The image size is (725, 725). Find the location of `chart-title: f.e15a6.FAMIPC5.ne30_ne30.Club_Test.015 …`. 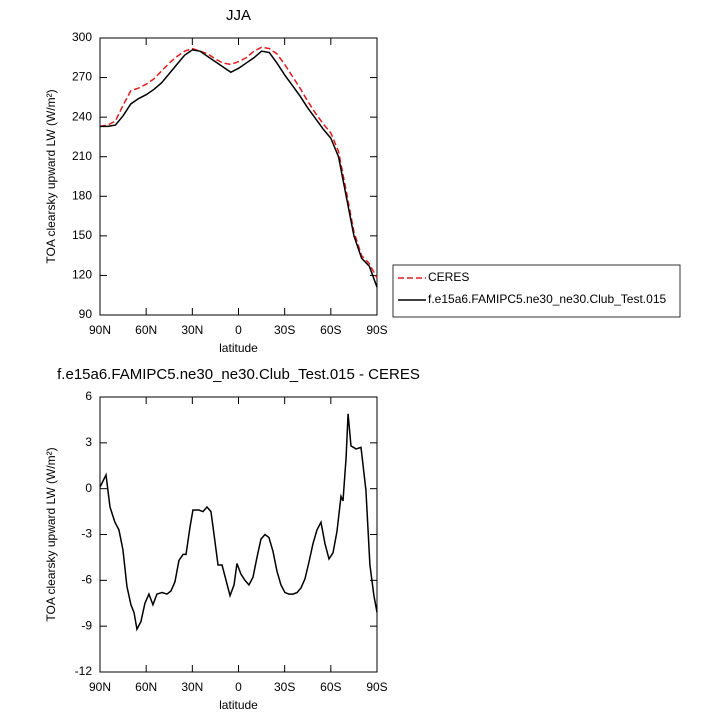

chart-title: f.e15a6.FAMIPC5.ne30_ne30.Club_Test.015 … is located at coordinates (238, 374).